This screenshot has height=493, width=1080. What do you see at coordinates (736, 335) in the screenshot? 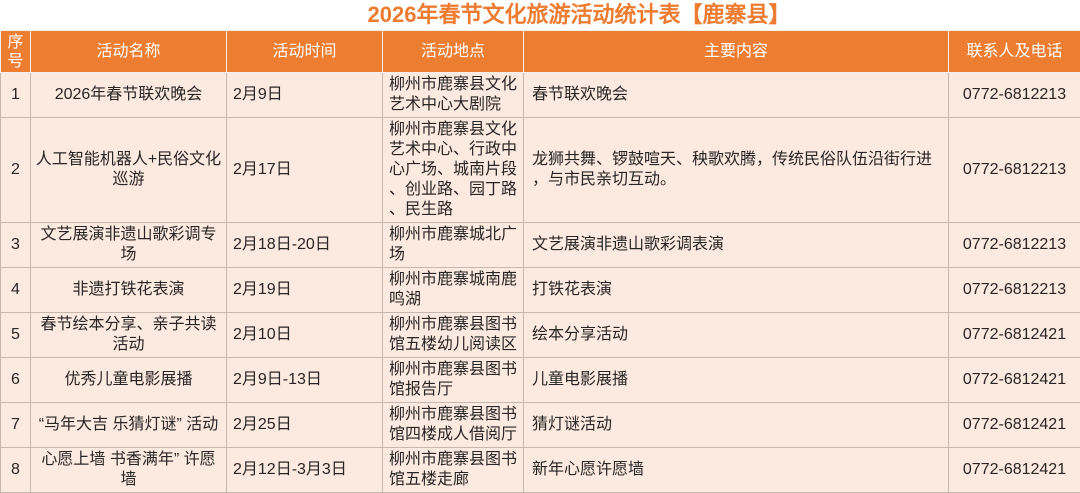
I see `cell-main-content: 绘本分享活动` at bounding box center [736, 335].